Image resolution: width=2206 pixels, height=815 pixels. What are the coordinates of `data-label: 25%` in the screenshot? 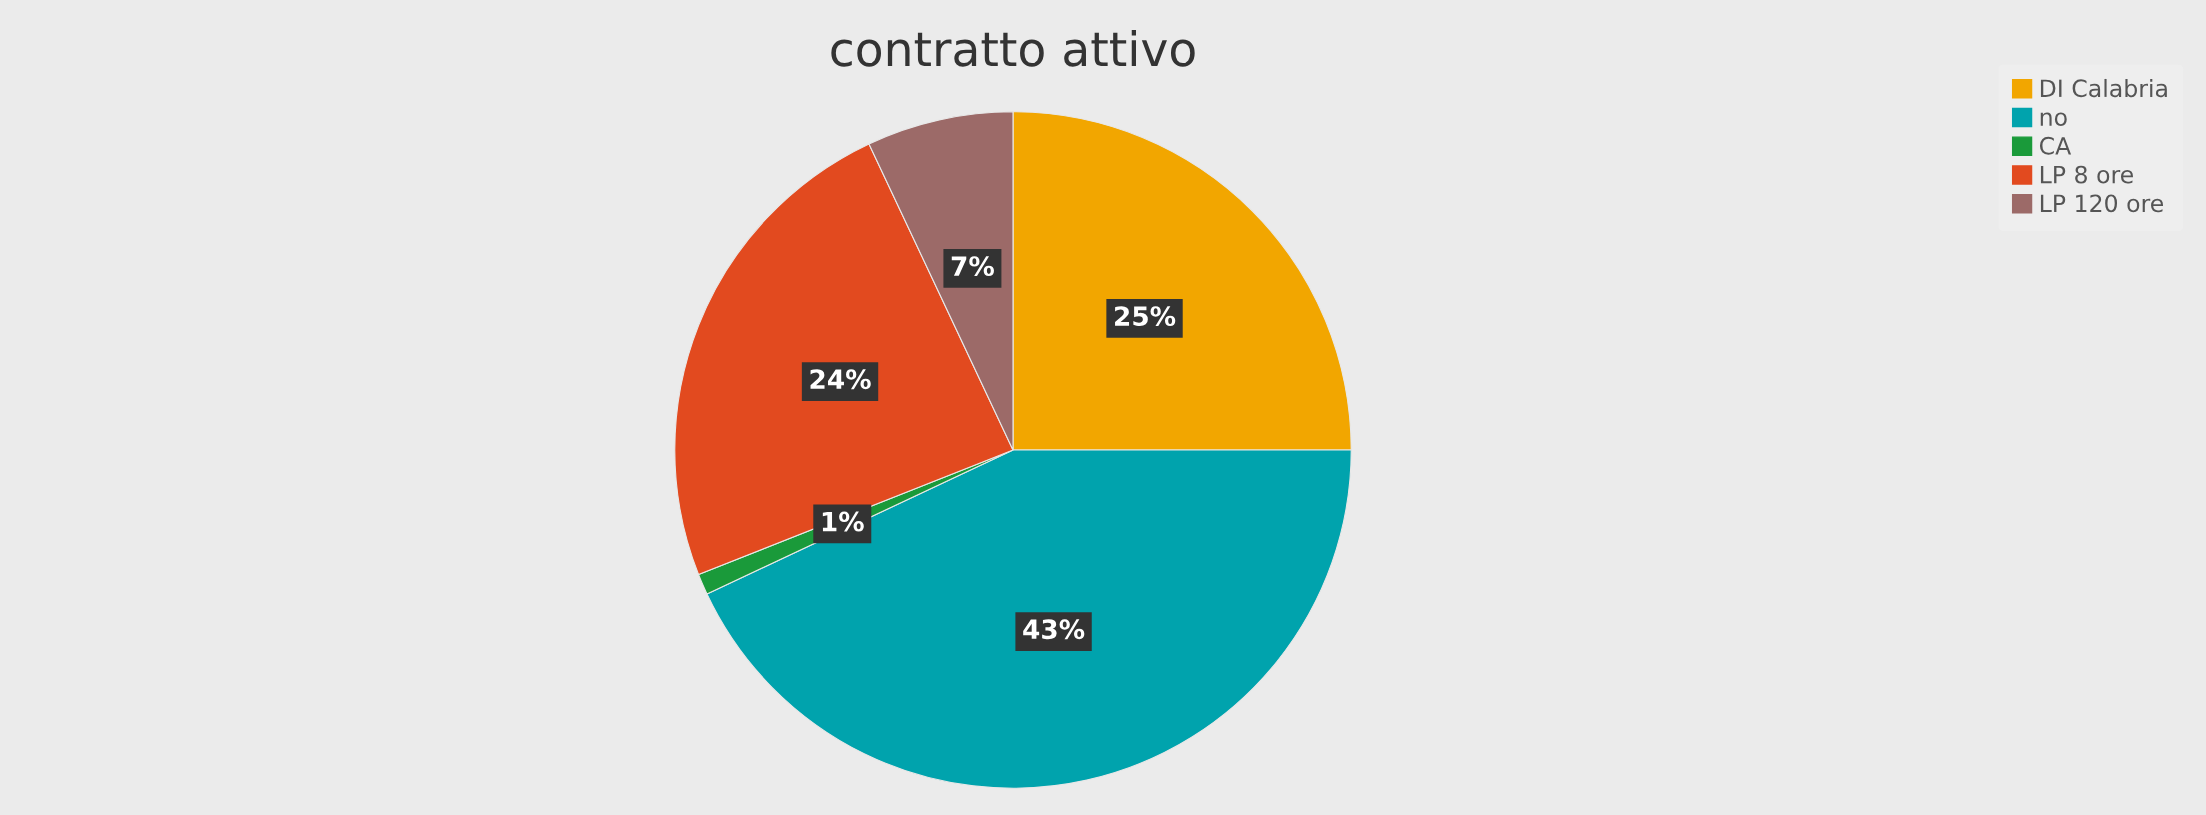 It's located at (1145, 316).